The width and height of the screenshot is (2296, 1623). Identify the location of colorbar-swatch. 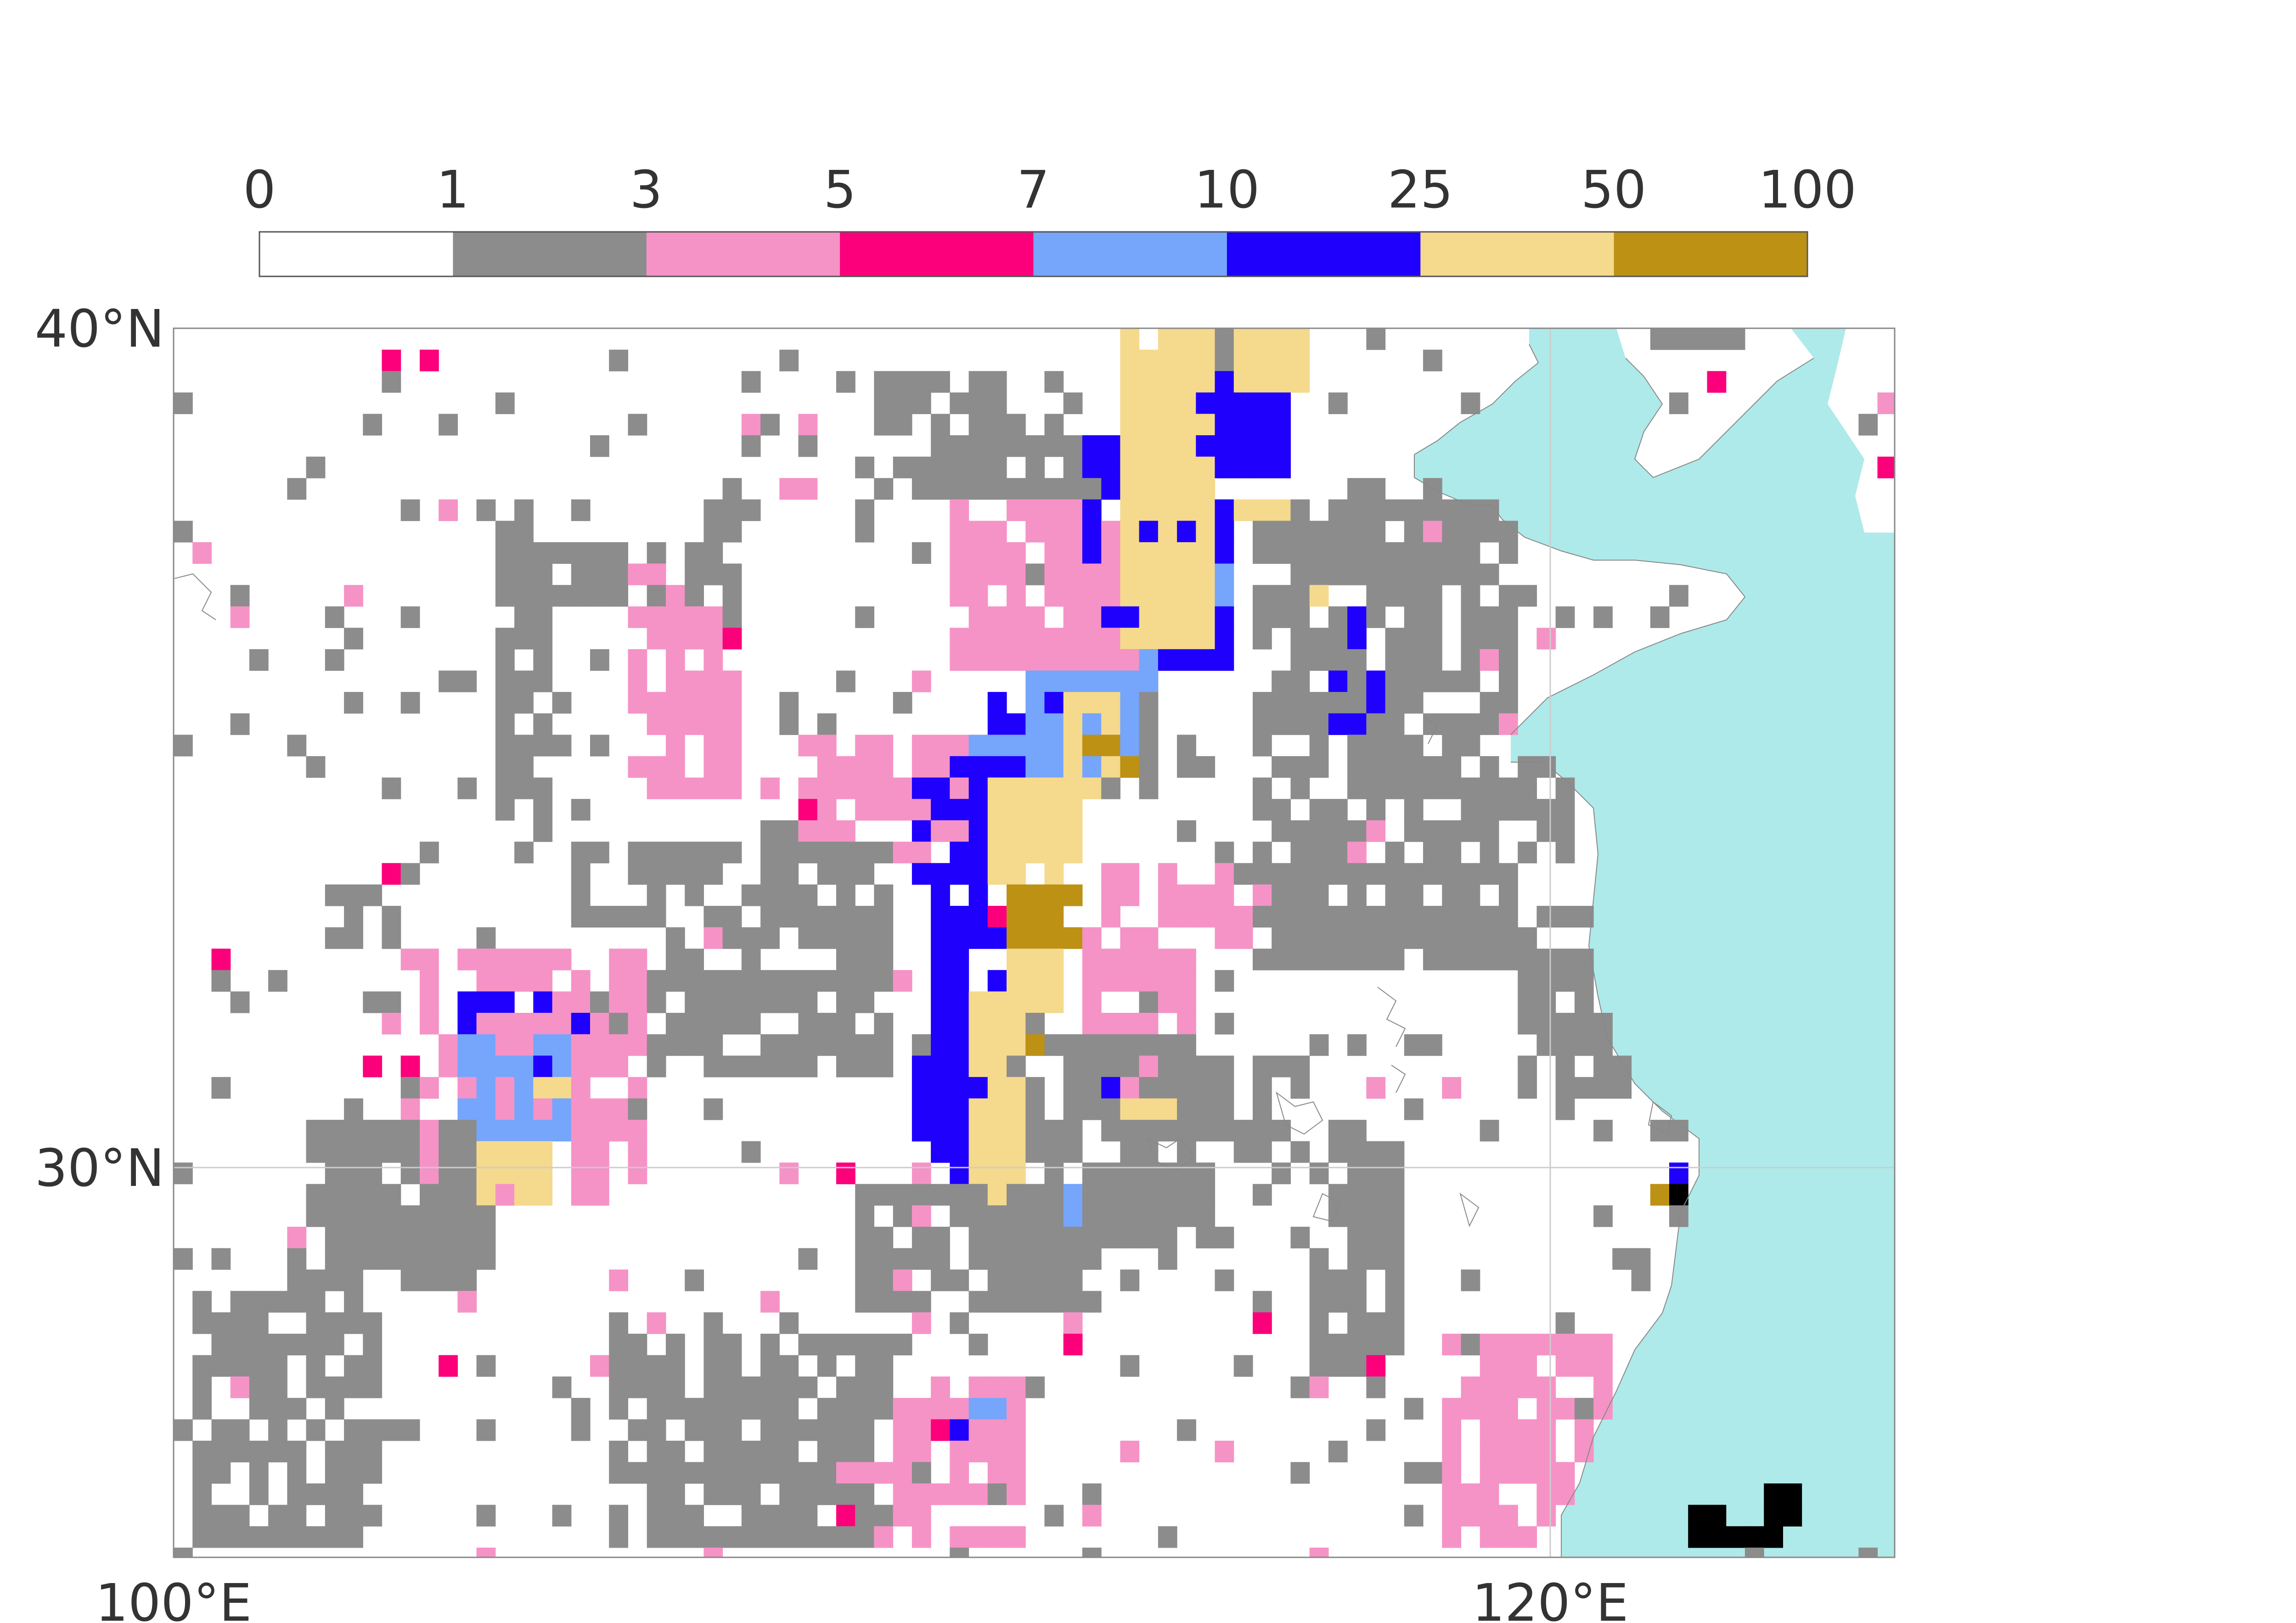
(1517, 254).